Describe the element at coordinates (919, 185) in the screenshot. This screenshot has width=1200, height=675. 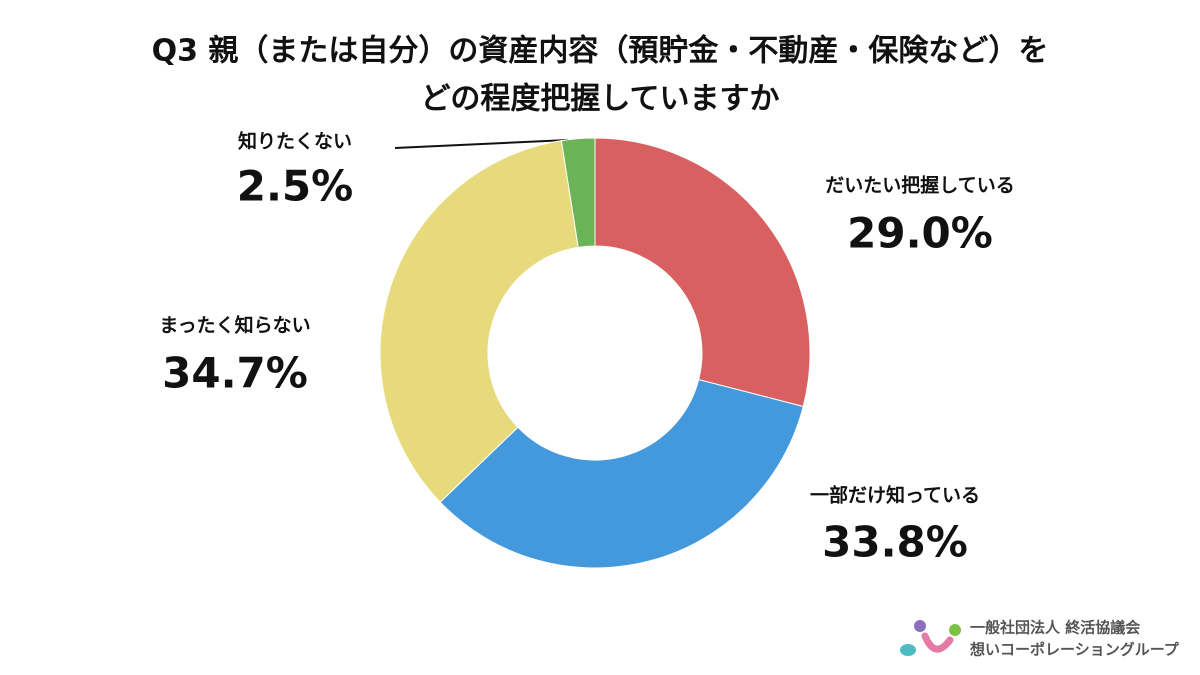
I see `category-label: だいたい把握している` at that location.